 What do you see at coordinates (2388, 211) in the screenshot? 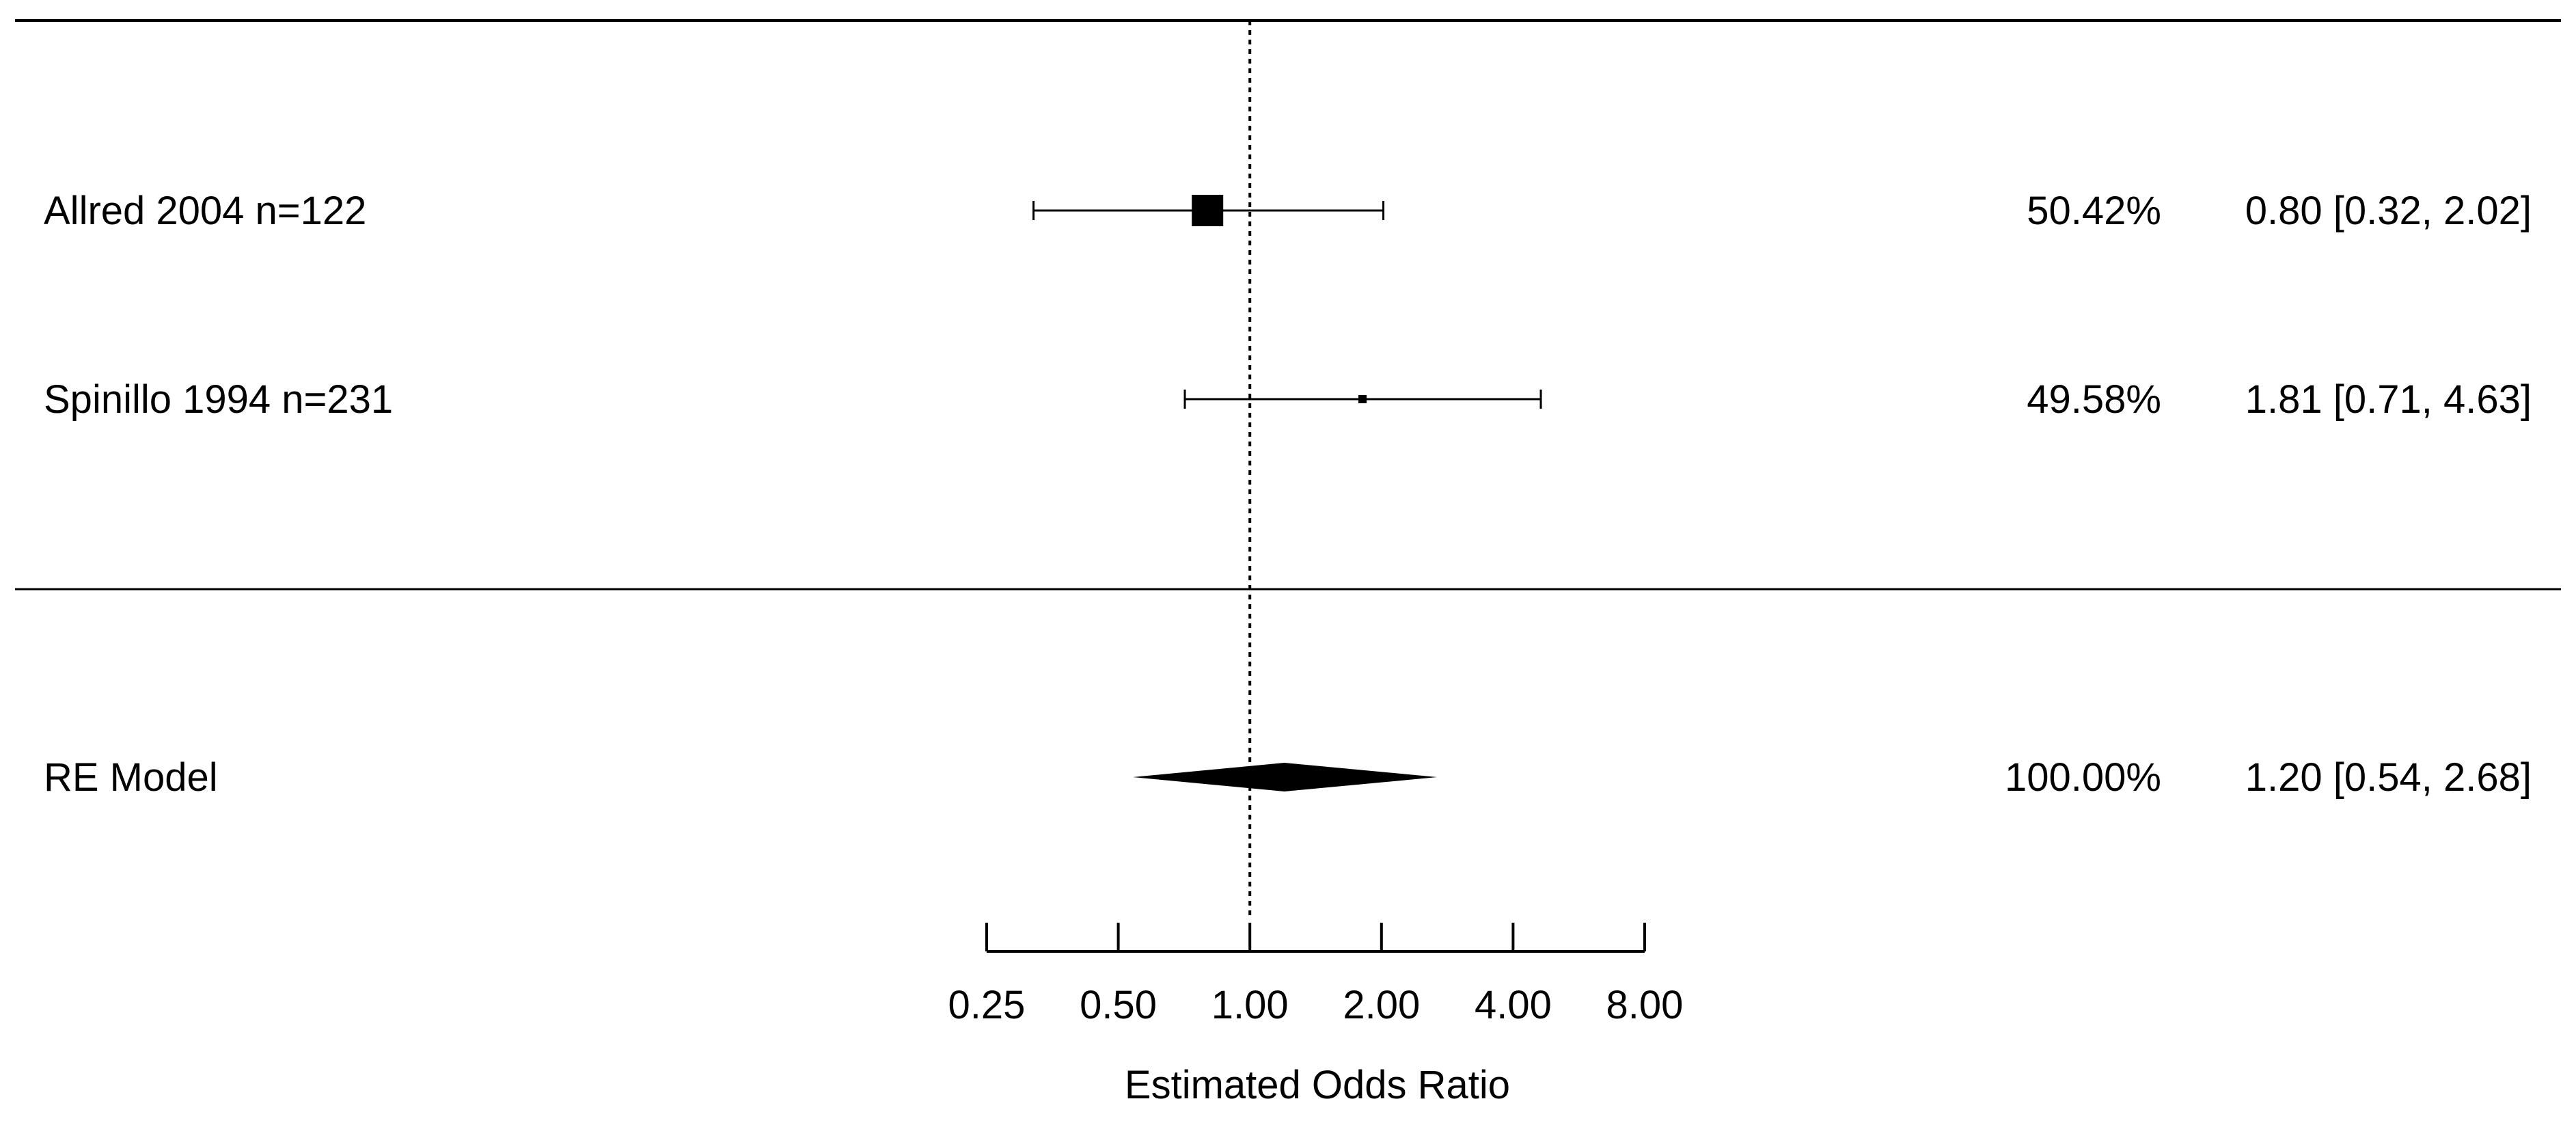
I see `study-estimate-ci: 0.80 [0.32, 2.02]` at bounding box center [2388, 211].